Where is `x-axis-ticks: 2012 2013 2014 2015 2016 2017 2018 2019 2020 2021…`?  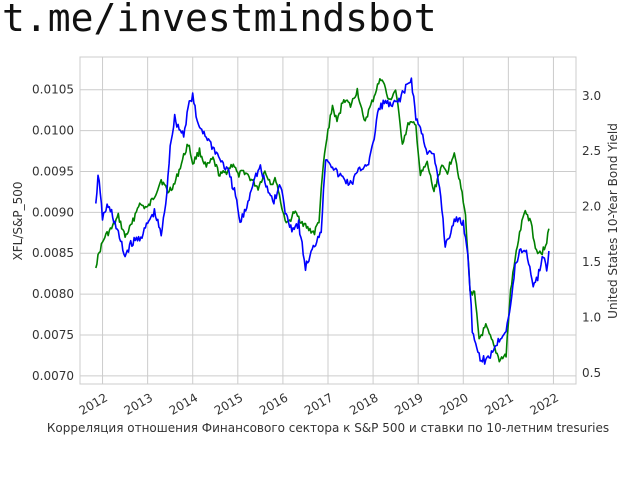
x-axis-ticks: 2012 2013 2014 2015 2016 2017 2018 2019 2020 2021… is located at coordinates (319, 403).